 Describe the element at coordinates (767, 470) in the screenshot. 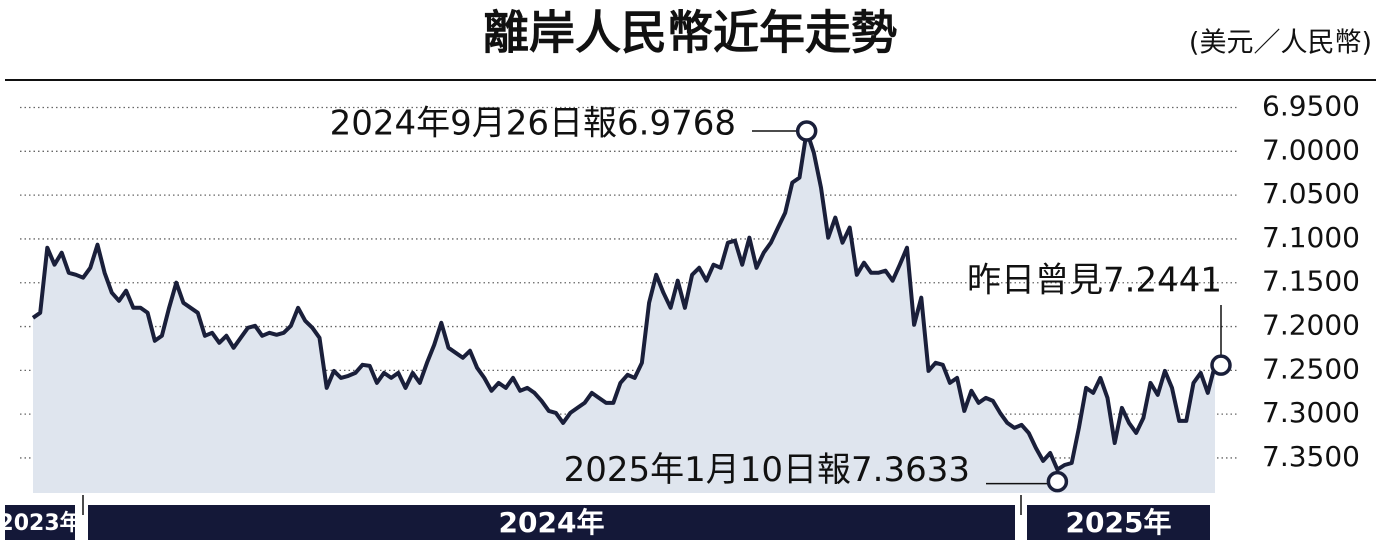

I see `annotation: 2025年1月10日報7.3633` at that location.